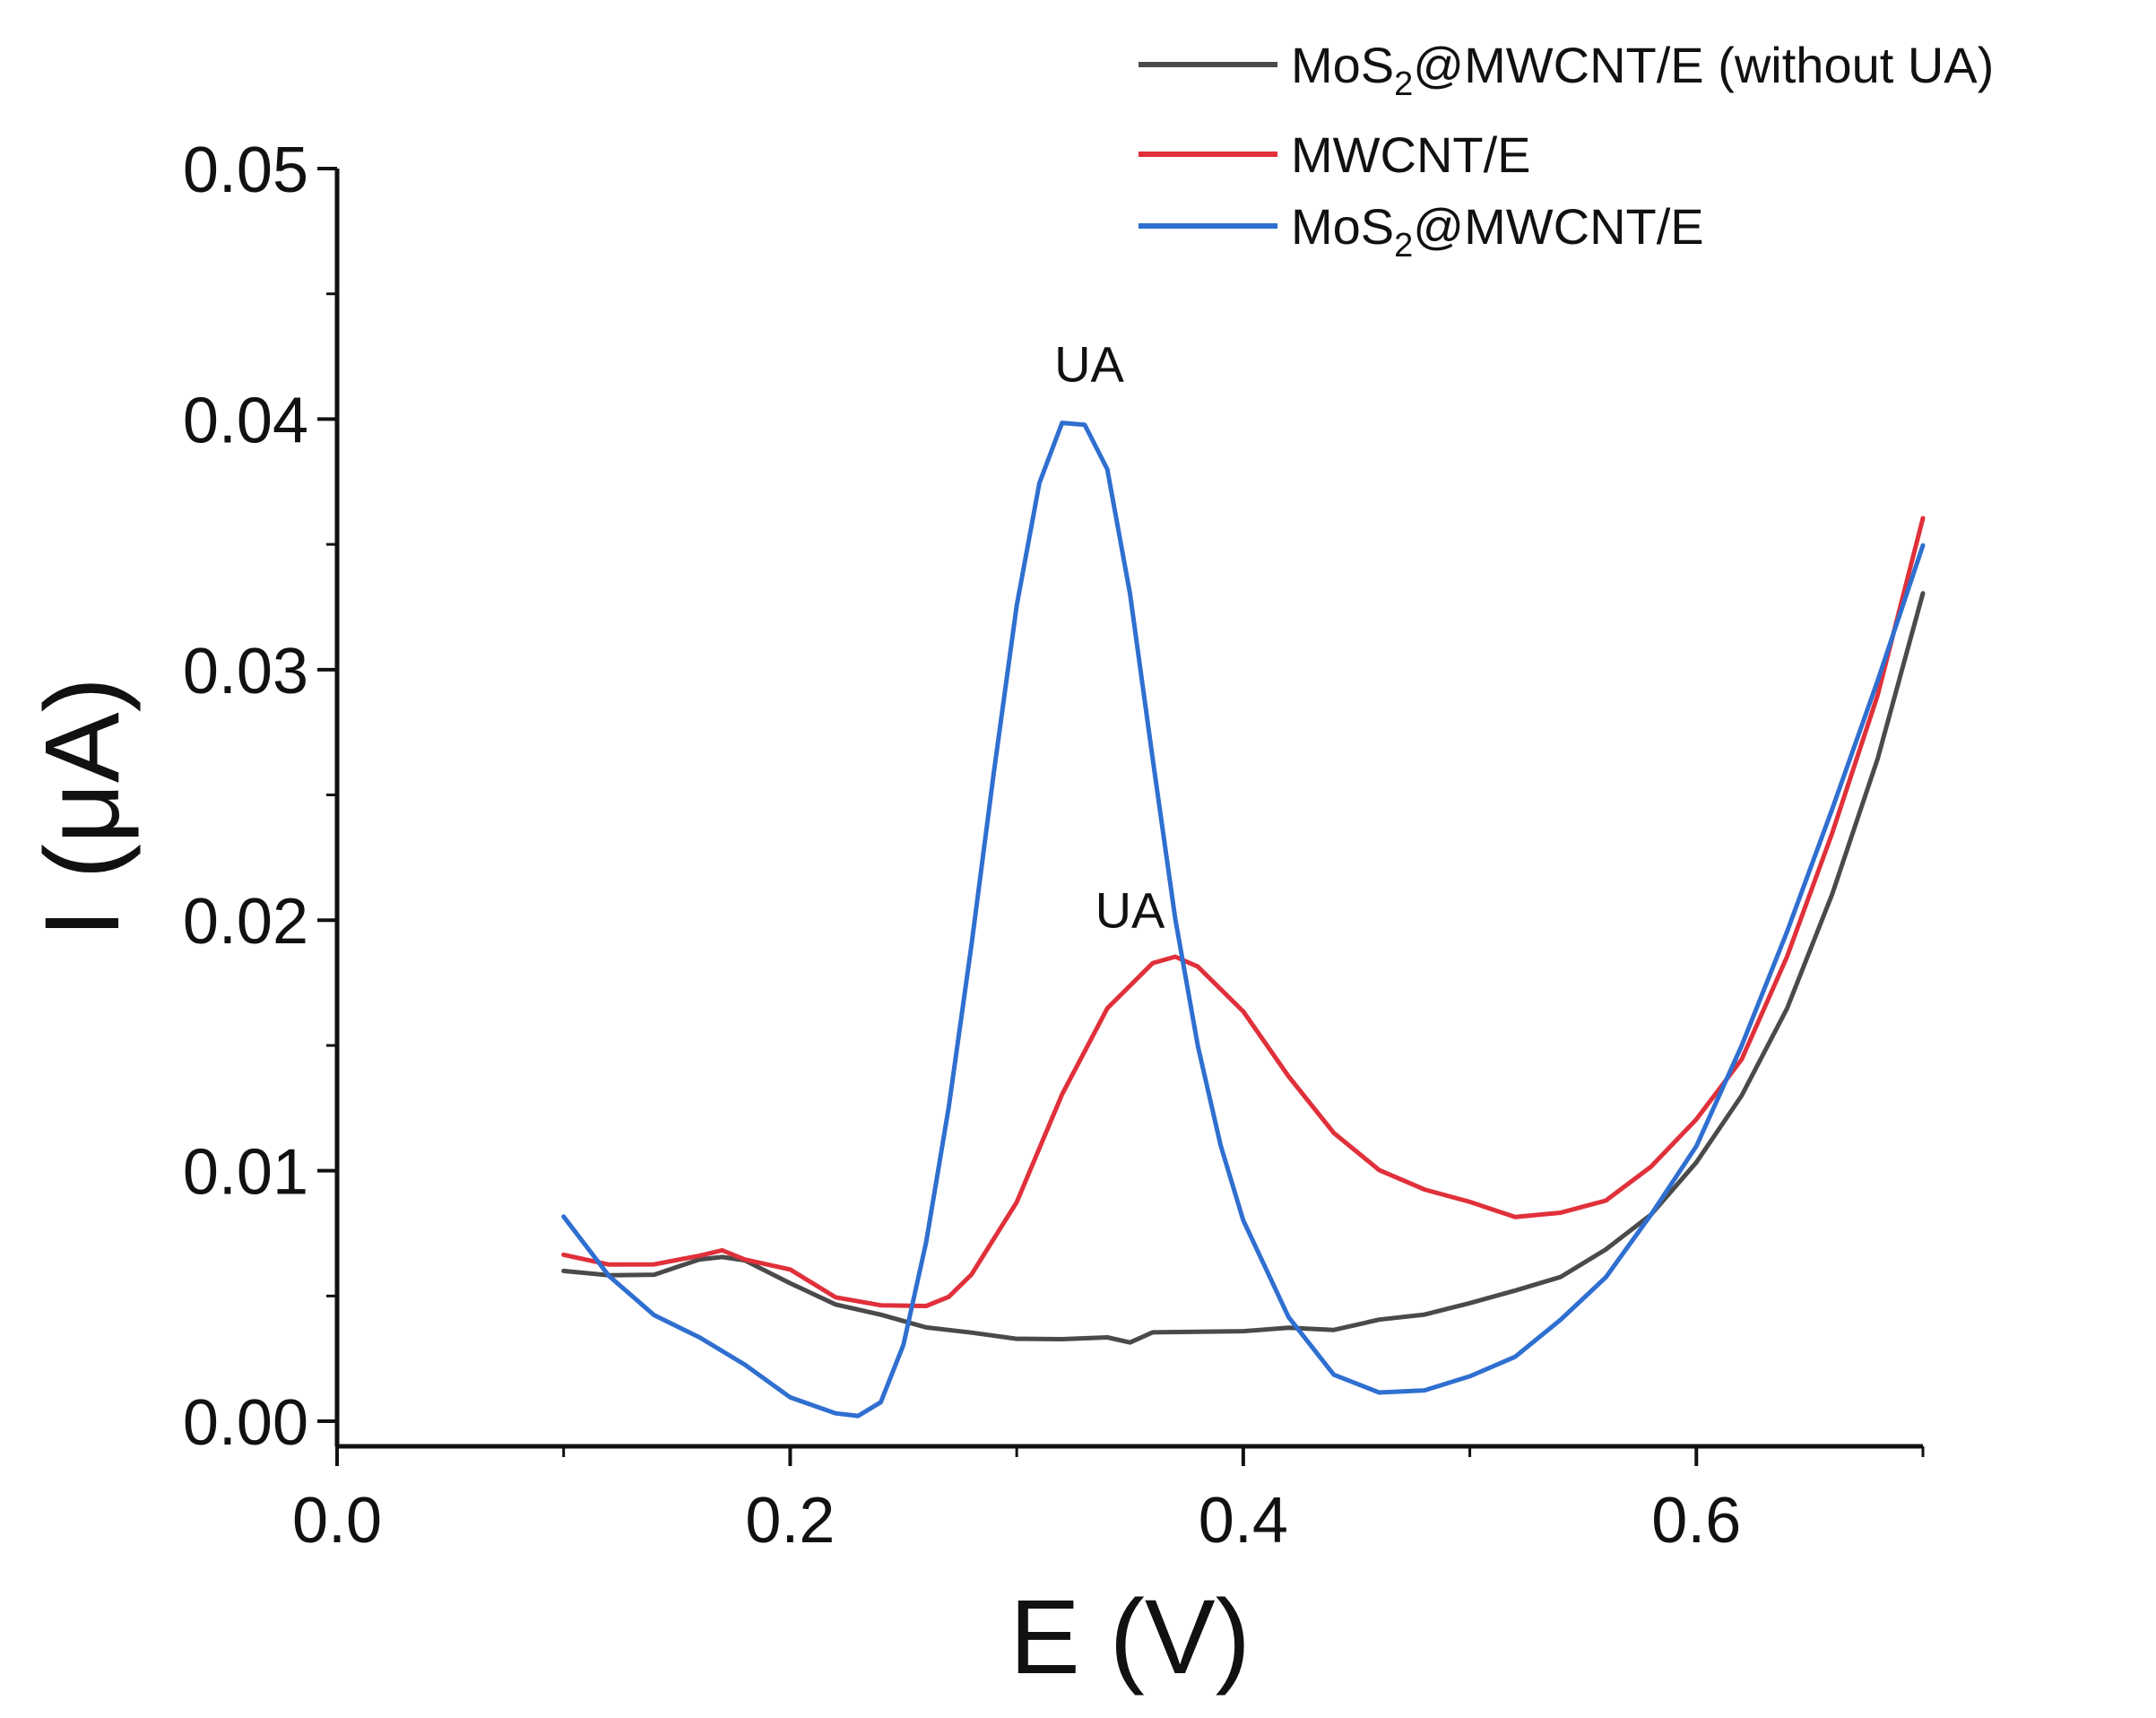  What do you see at coordinates (1558, 226) in the screenshot?
I see `legend-label-rest: @MWCNT/E` at bounding box center [1558, 226].